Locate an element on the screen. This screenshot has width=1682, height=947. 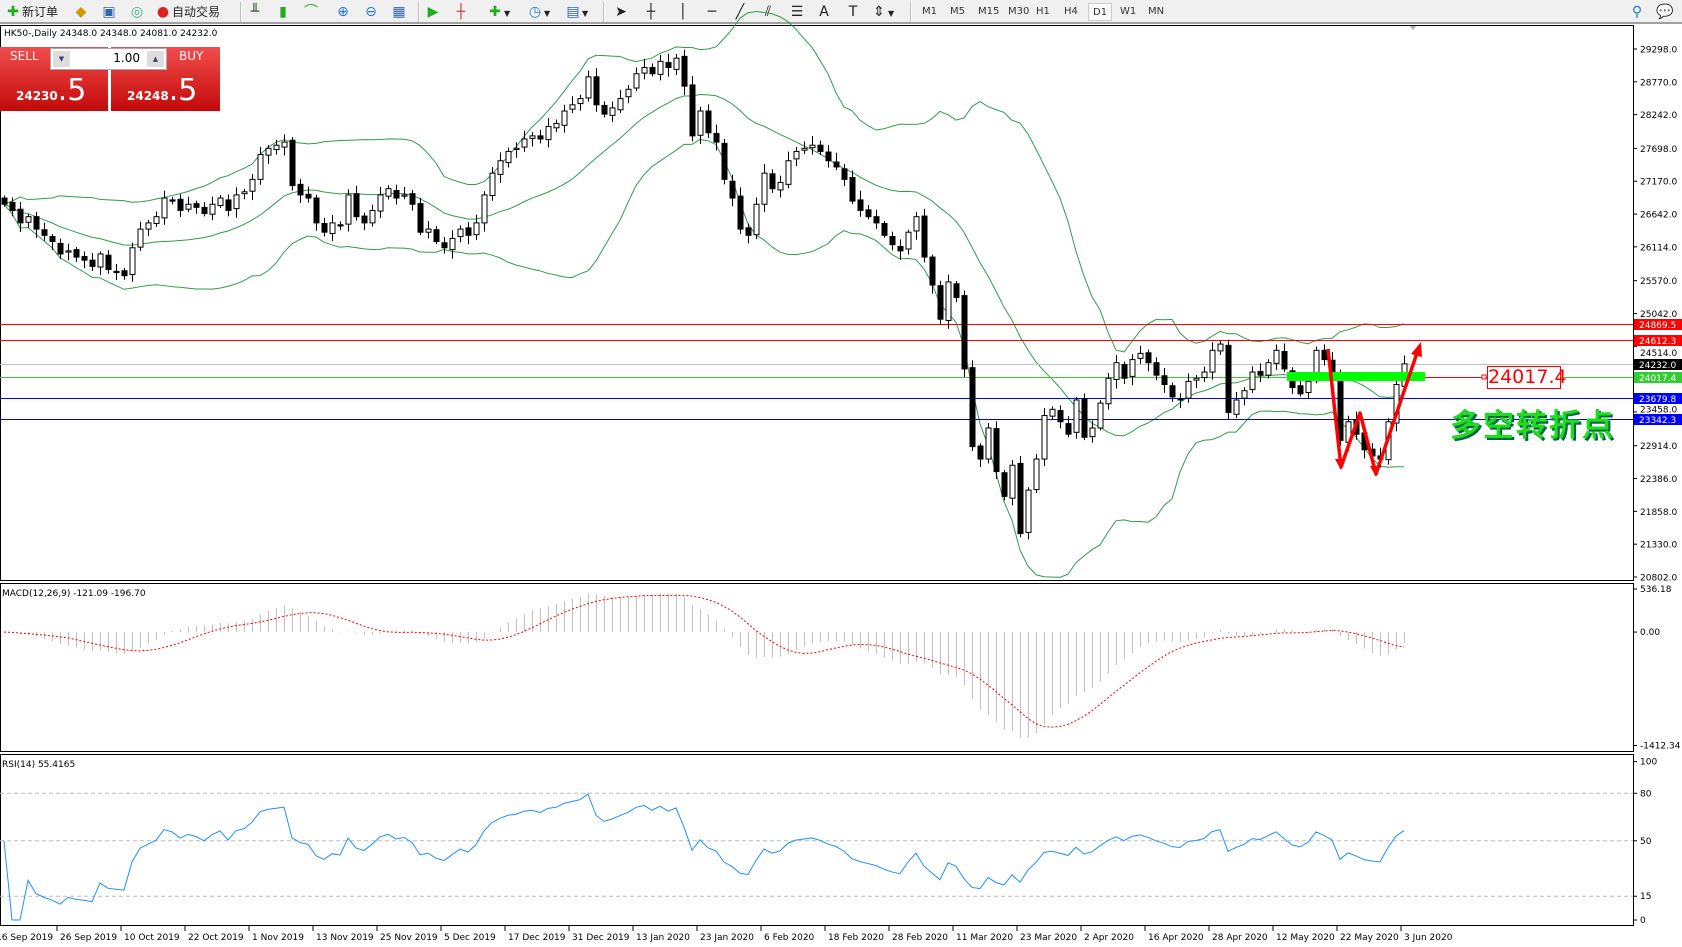
arrow-head-icon is located at coordinates (1416, 349).